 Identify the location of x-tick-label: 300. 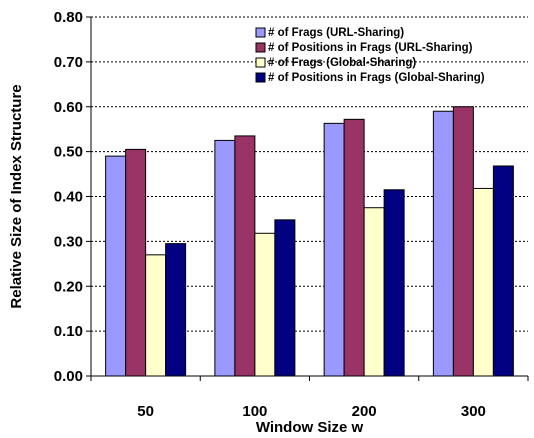
(473, 411).